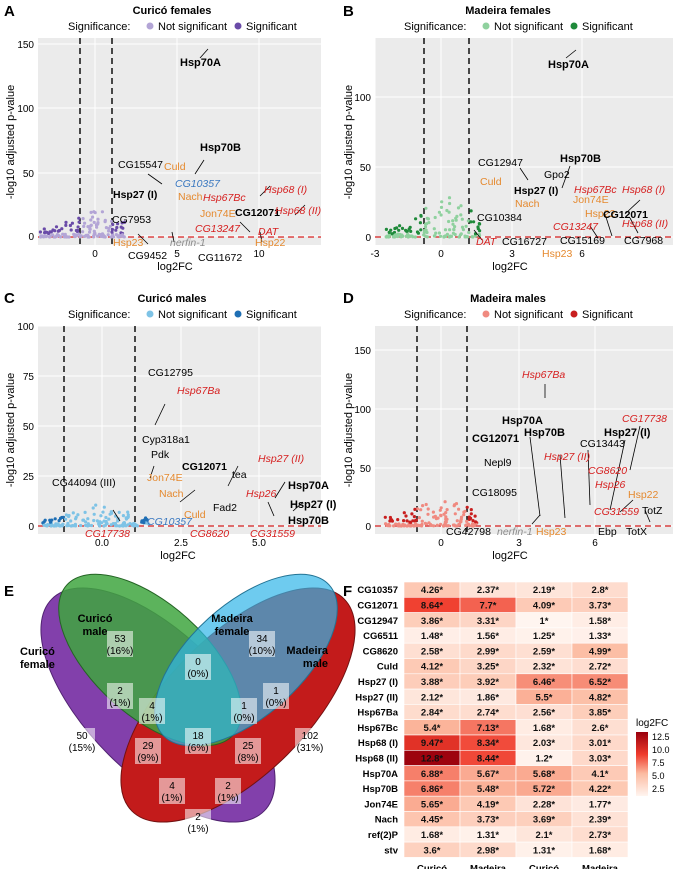 Image resolution: width=680 pixels, height=874 pixels. I want to click on panel-c-legend-ns: Not significant, so click(192, 315).